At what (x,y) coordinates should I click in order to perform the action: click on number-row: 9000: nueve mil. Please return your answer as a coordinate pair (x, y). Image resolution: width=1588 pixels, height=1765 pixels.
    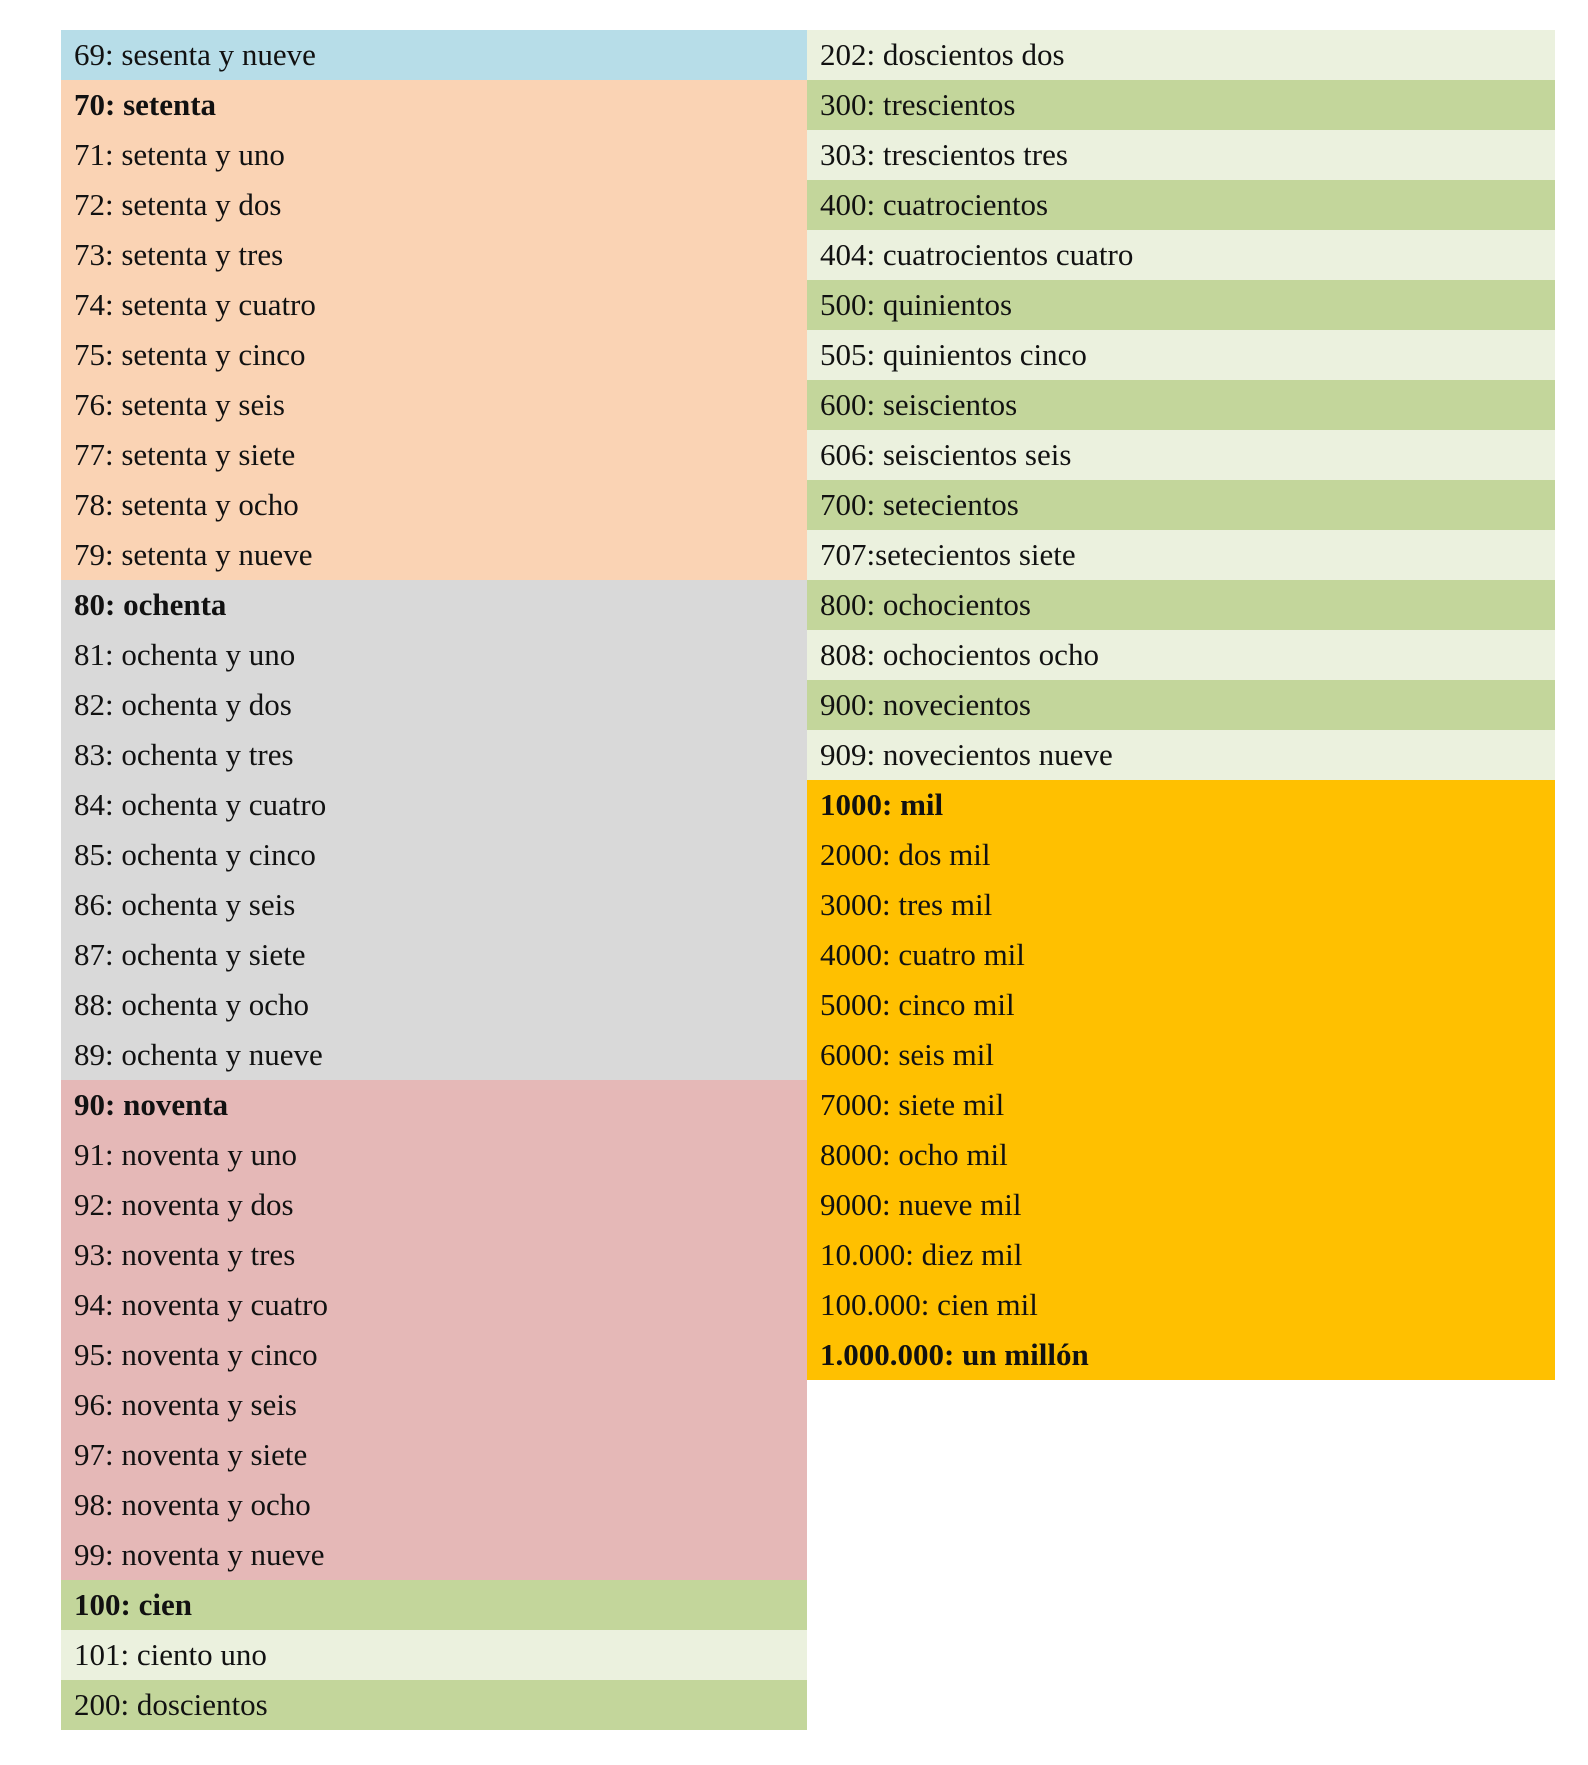
    Looking at the image, I should click on (1181, 1205).